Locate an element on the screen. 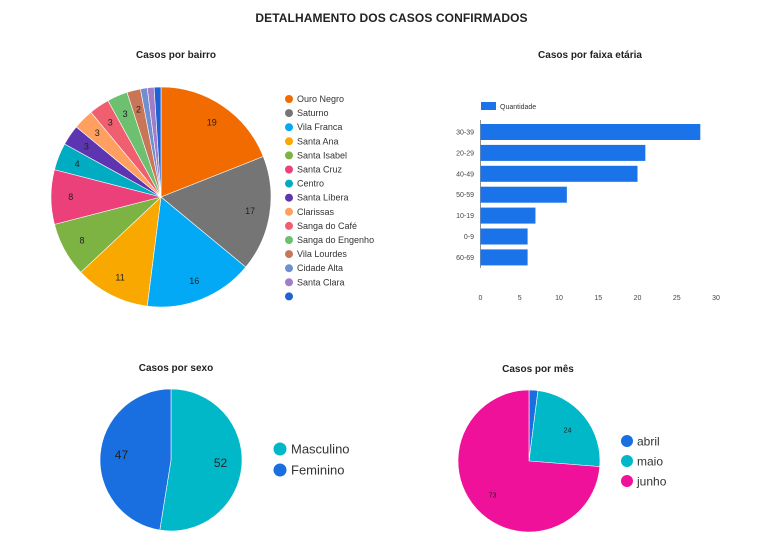 The image size is (783, 559). legend-label-sexo-0: Masculino is located at coordinates (320, 449).